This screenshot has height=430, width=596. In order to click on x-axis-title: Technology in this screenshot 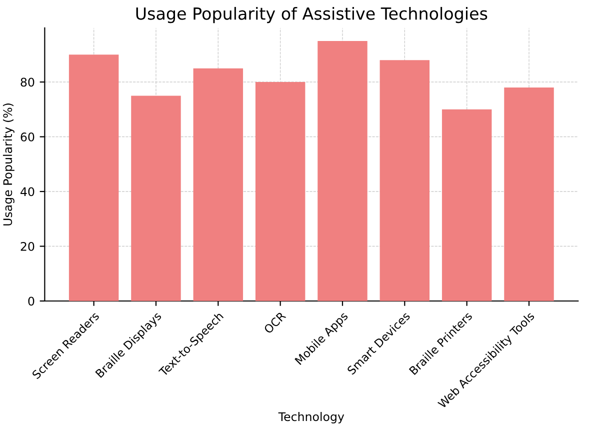, I will do `click(311, 418)`.